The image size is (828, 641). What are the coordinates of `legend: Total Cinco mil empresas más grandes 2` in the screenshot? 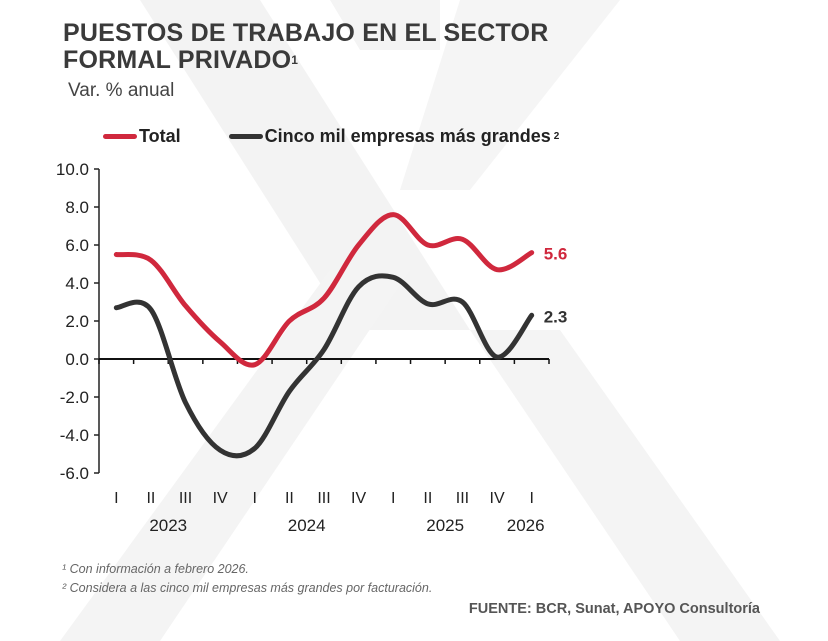 It's located at (331, 136).